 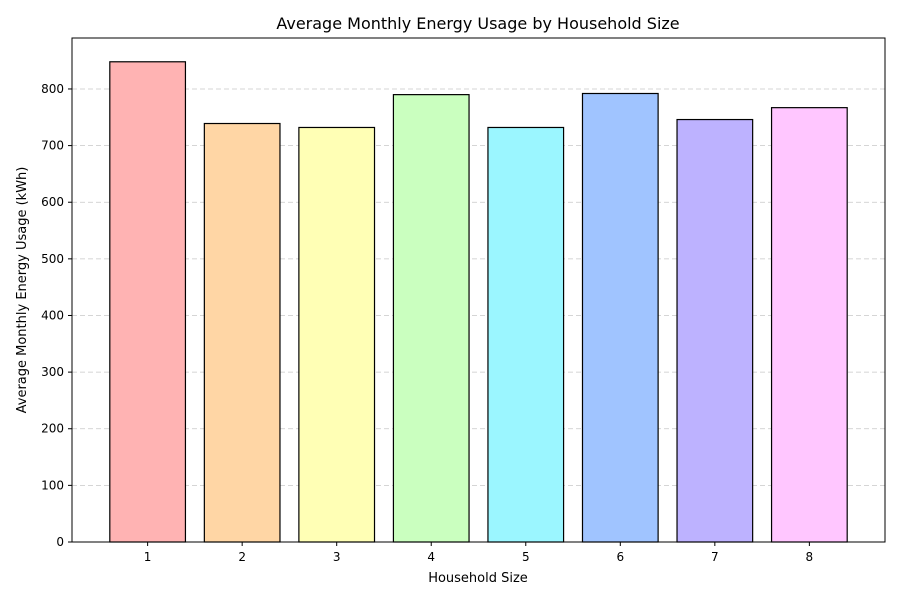 I want to click on y-tick-label-100: 100, so click(x=52, y=485).